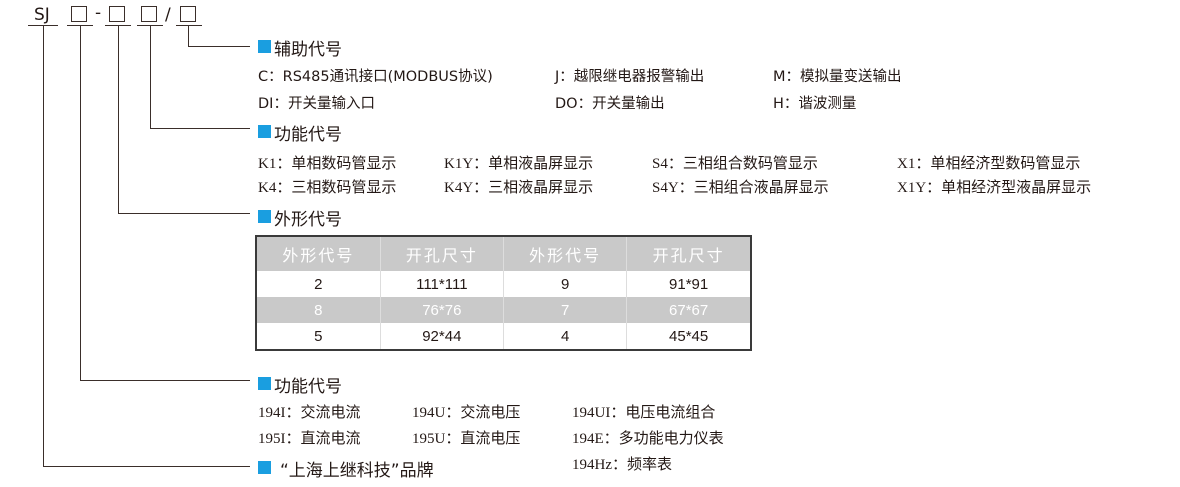  What do you see at coordinates (689, 310) in the screenshot?
I see `table-cell: 67*67` at bounding box center [689, 310].